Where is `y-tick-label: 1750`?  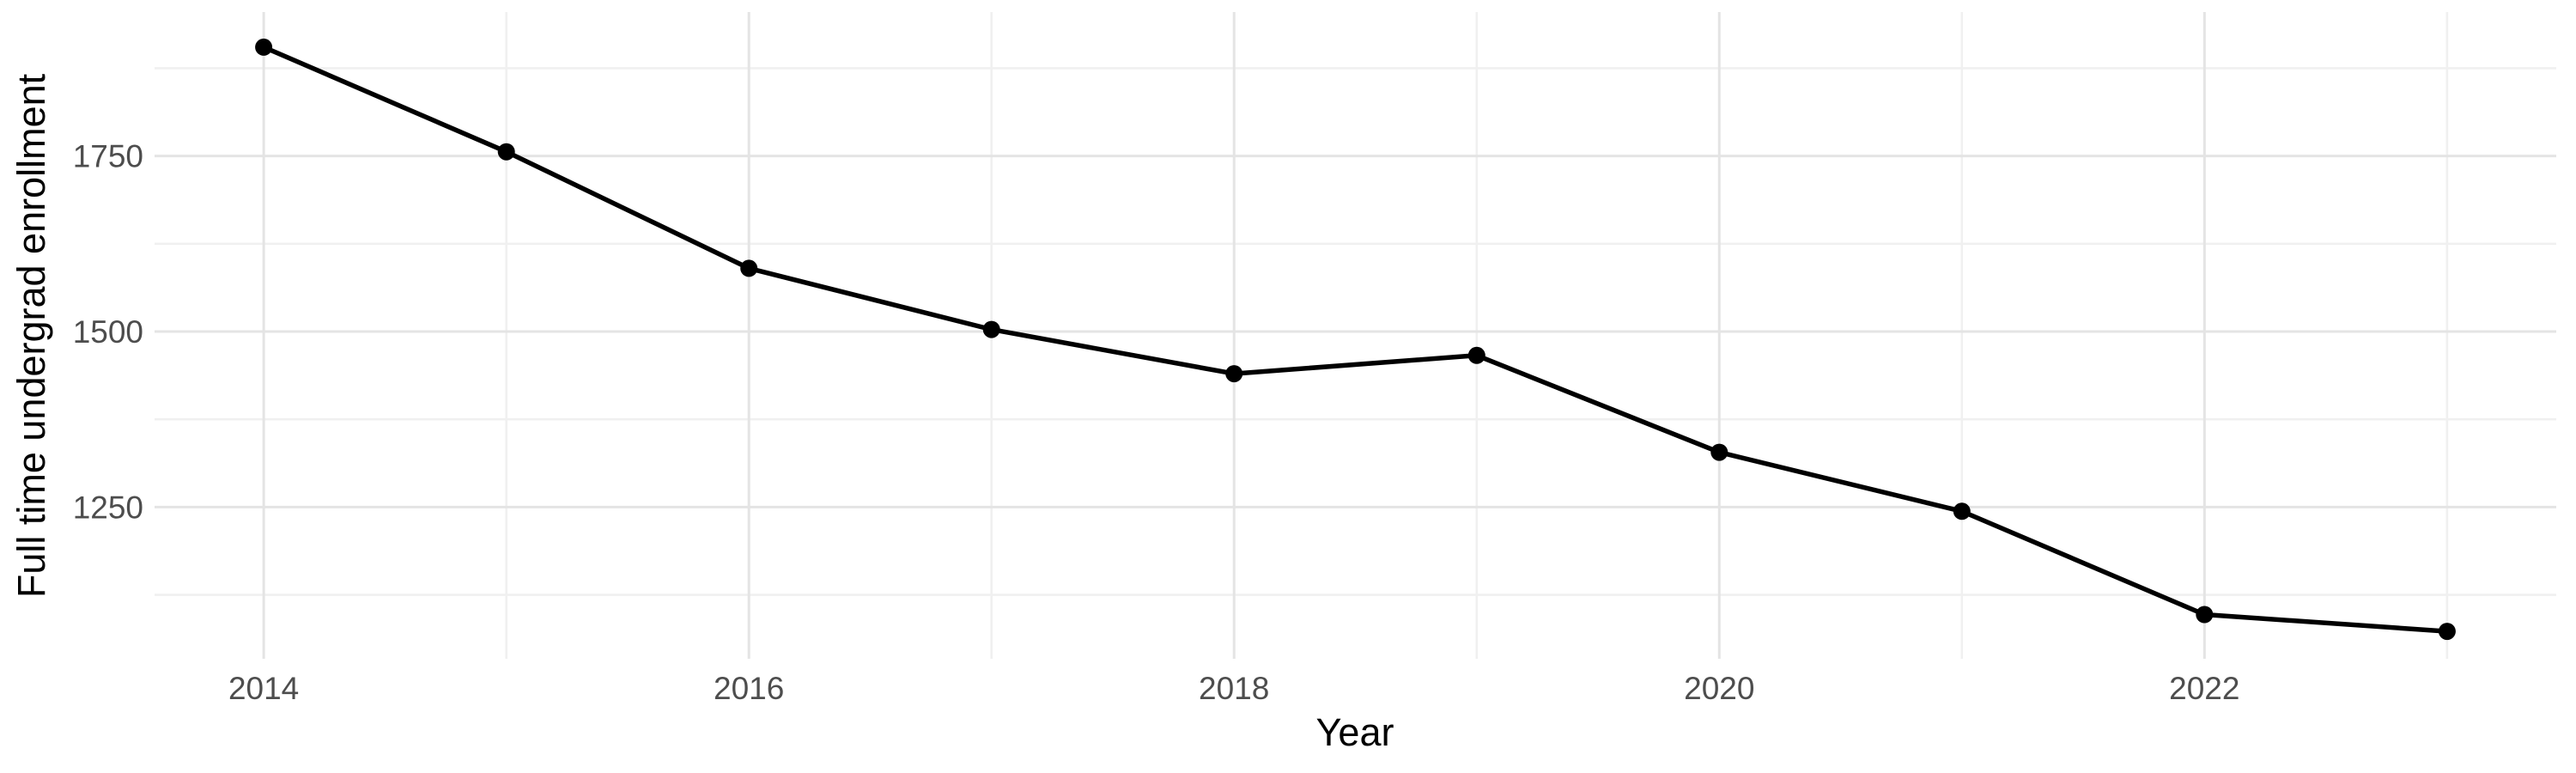
y-tick-label: 1750 is located at coordinates (108, 156).